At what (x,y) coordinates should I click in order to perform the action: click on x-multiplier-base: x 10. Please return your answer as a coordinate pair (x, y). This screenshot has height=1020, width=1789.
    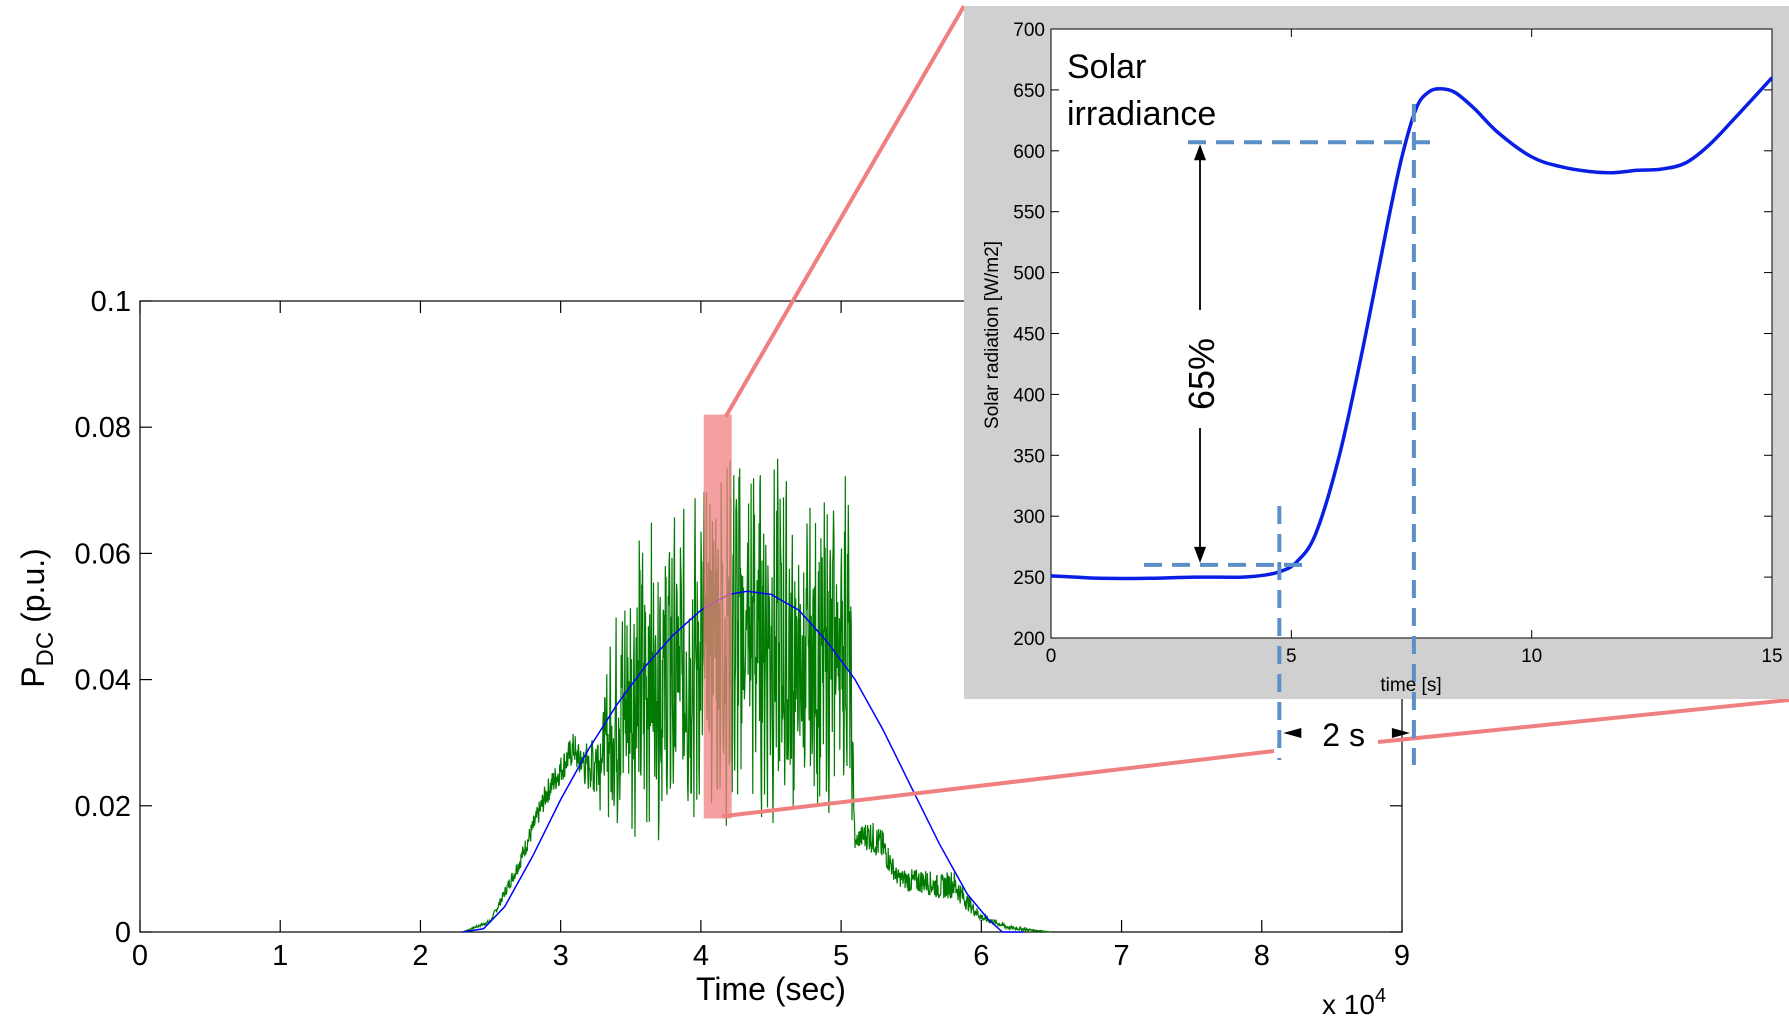
    Looking at the image, I should click on (1348, 1004).